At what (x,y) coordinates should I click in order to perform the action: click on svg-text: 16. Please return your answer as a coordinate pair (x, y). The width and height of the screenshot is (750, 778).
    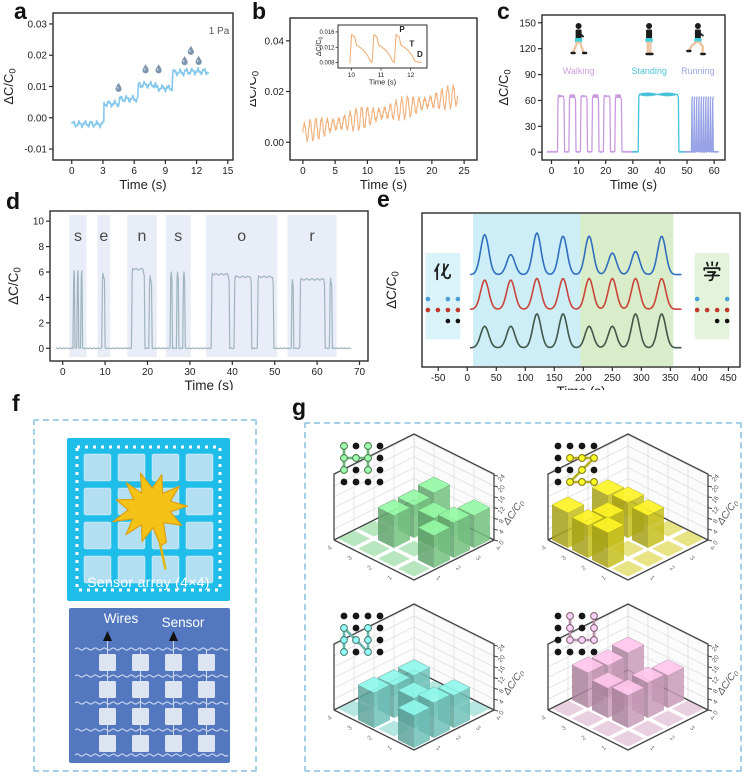
    Looking at the image, I should click on (502, 670).